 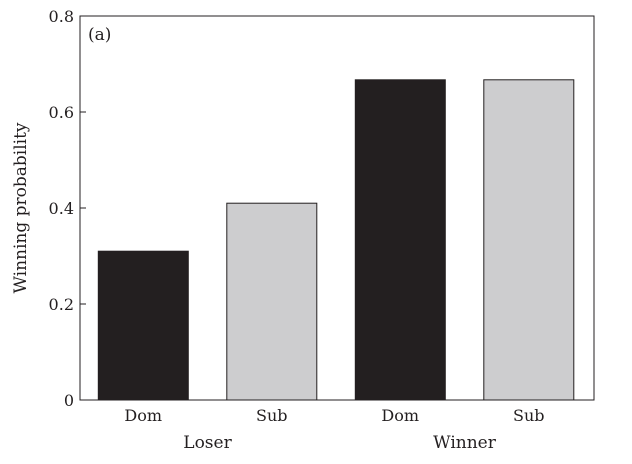 What do you see at coordinates (207, 443) in the screenshot?
I see `x-group-label: Loser` at bounding box center [207, 443].